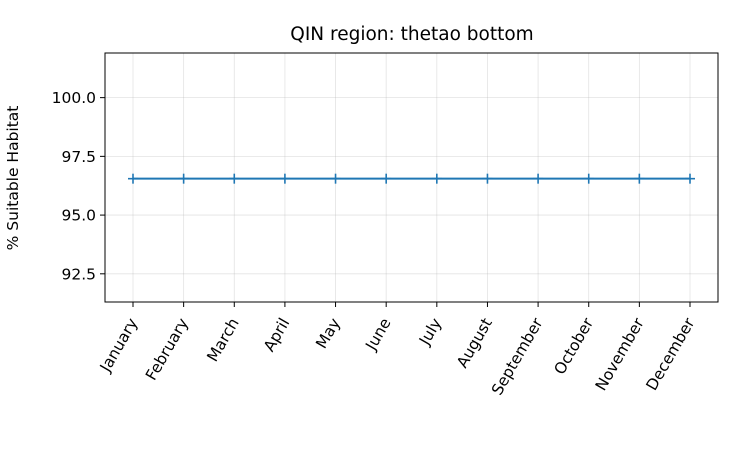 Image resolution: width=750 pixels, height=450 pixels. What do you see at coordinates (411, 34) in the screenshot?
I see `chart-title: QIN region: thetao bottom` at bounding box center [411, 34].